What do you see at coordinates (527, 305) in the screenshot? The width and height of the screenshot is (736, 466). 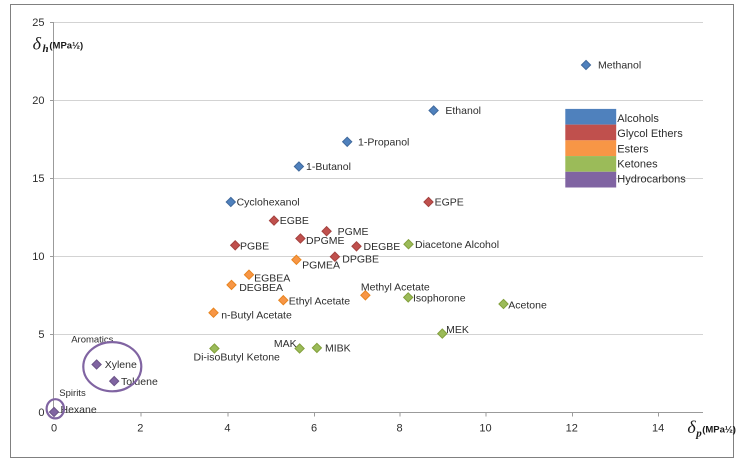 I see `svg-text: Acetone` at bounding box center [527, 305].